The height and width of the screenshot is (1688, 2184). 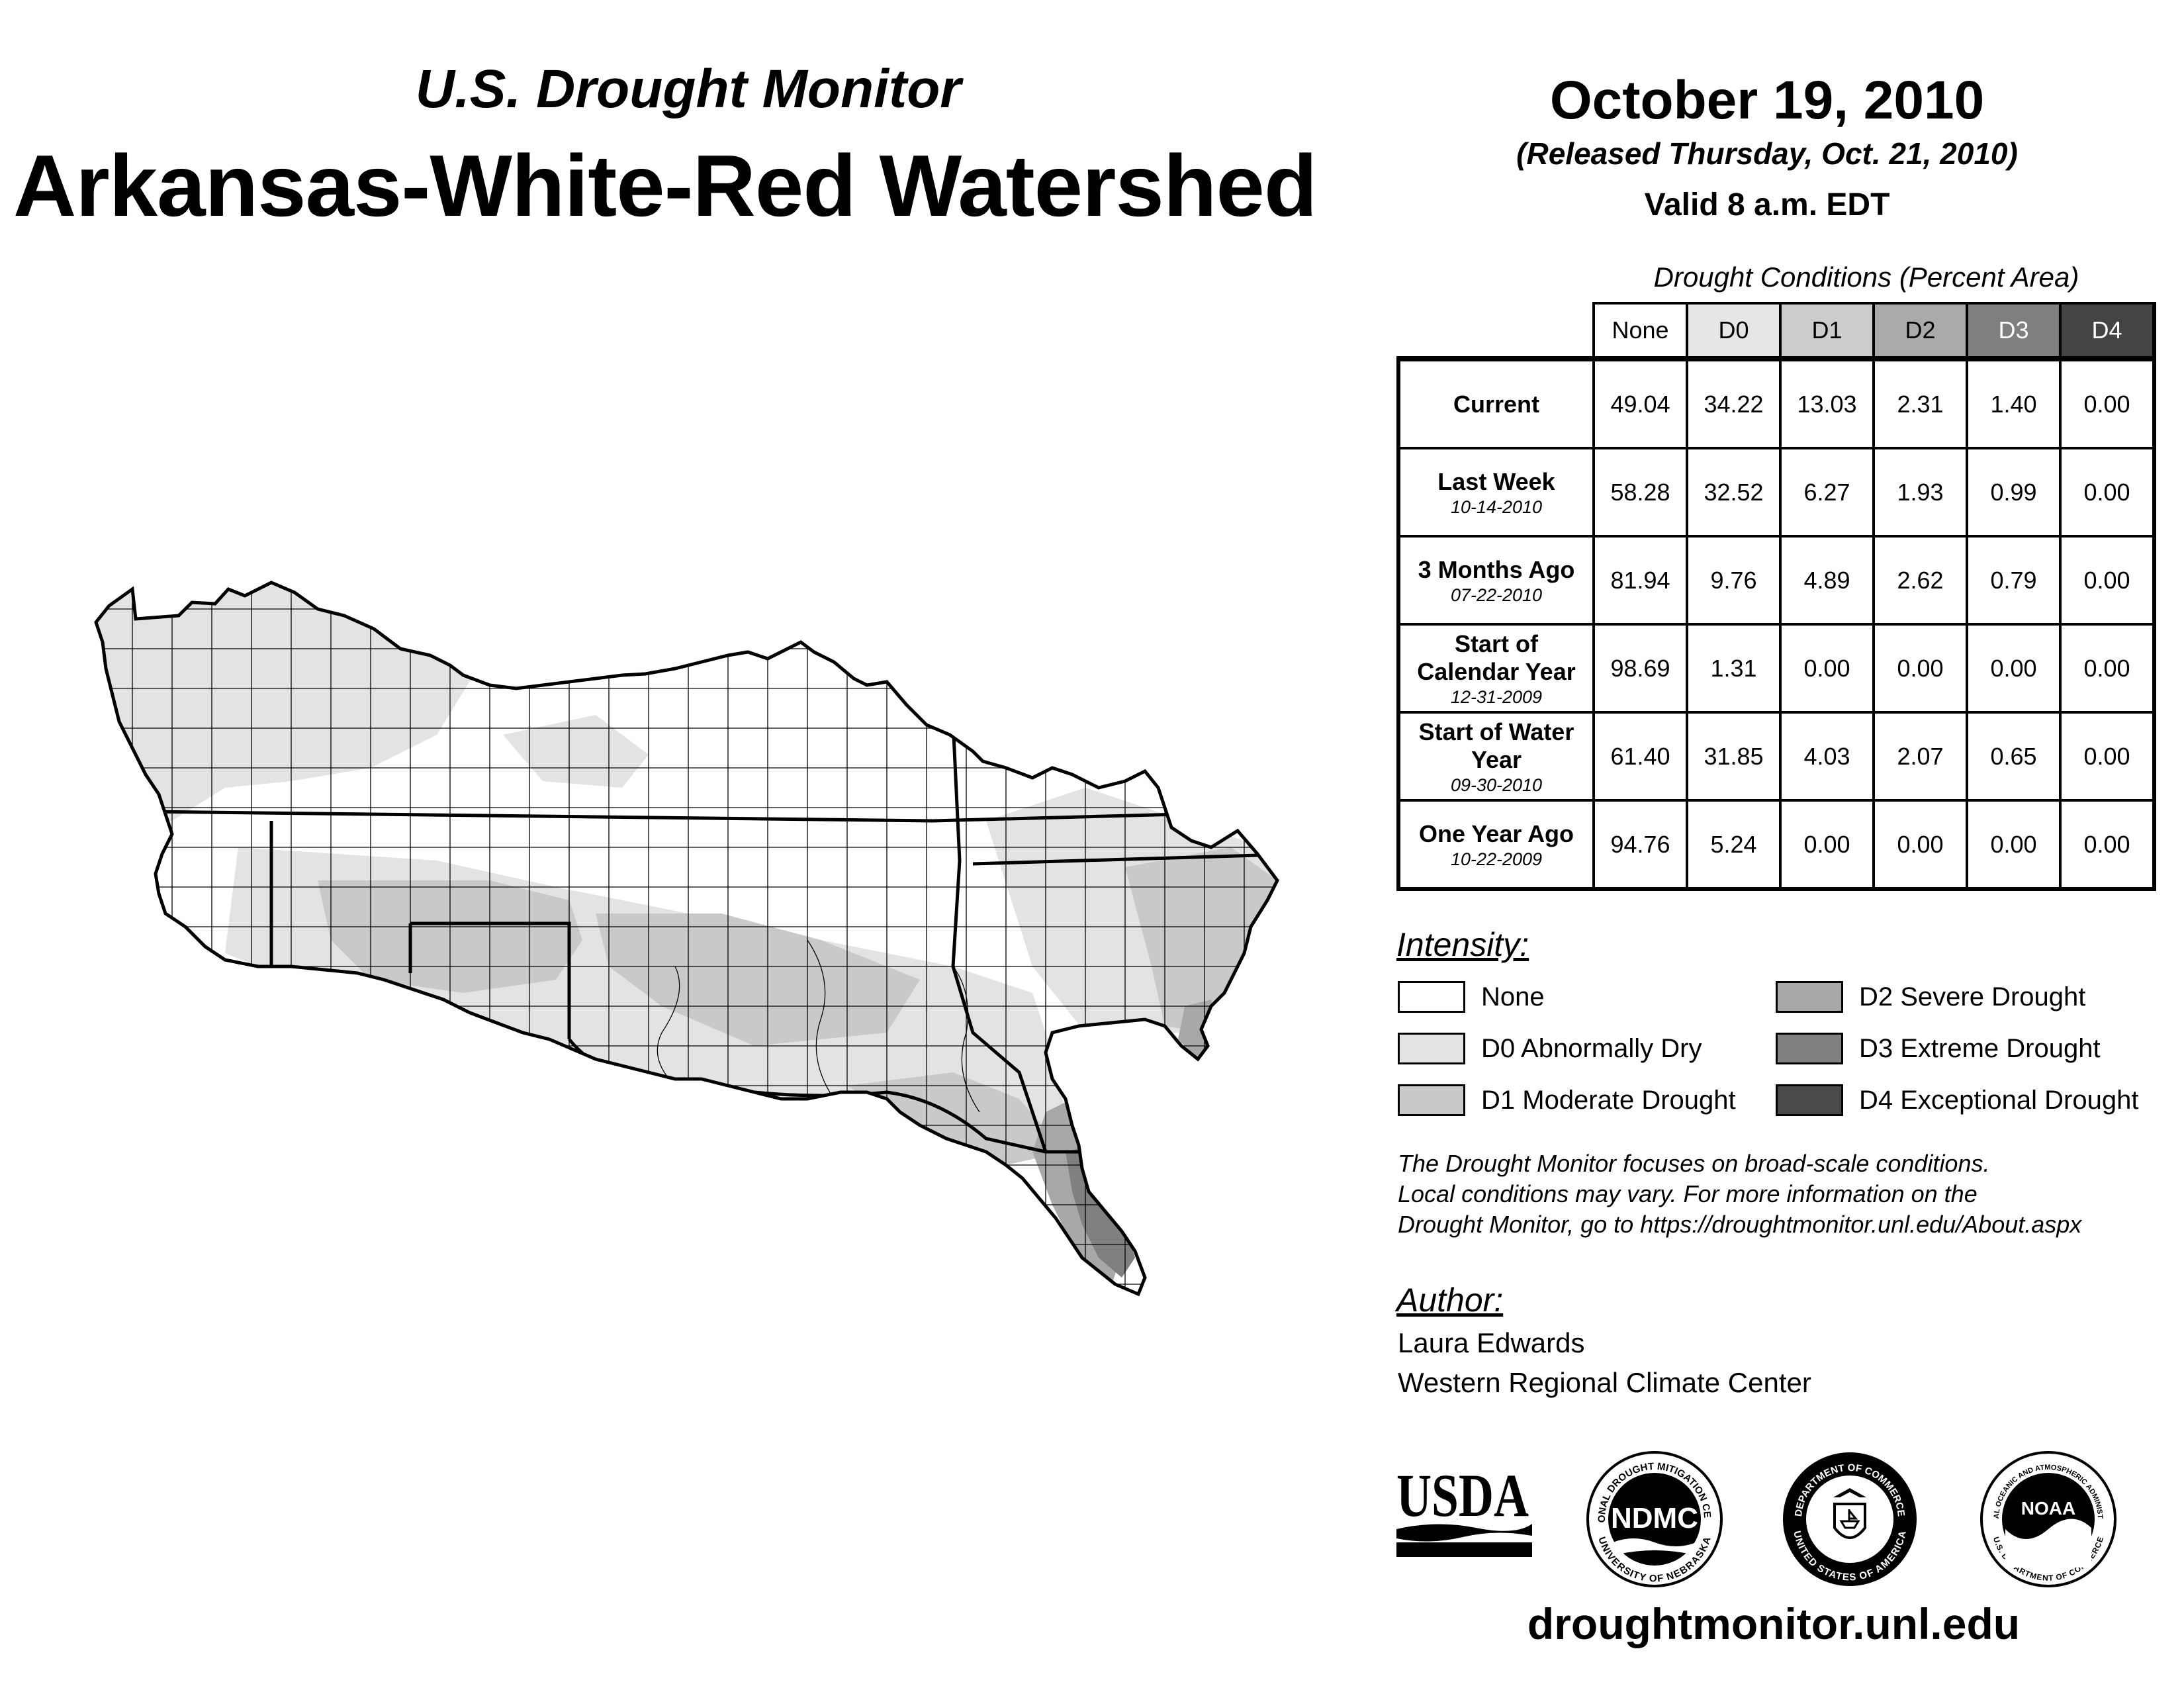 What do you see at coordinates (1734, 580) in the screenshot?
I see `table-cell: 9.76` at bounding box center [1734, 580].